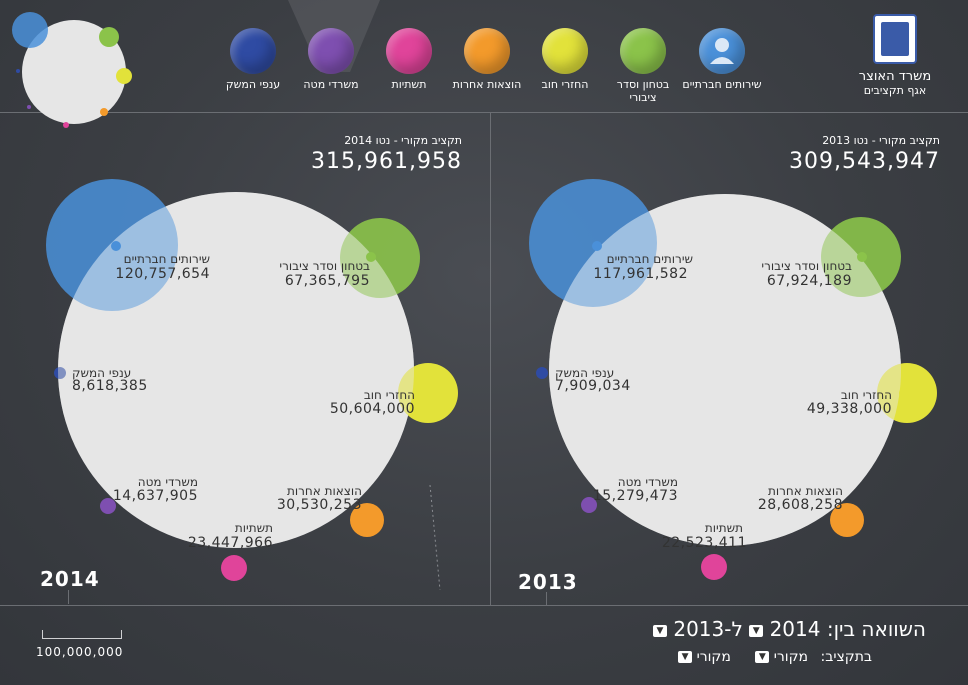 The height and width of the screenshot is (685, 968). I want to click on legend-item: משרדי מטה, so click(331, 59).